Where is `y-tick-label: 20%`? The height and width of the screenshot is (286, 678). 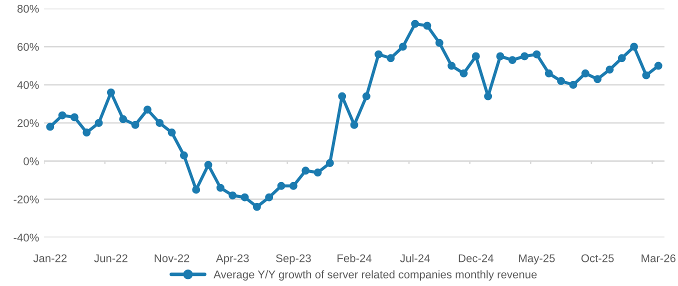 y-tick-label: 20% is located at coordinates (28, 123).